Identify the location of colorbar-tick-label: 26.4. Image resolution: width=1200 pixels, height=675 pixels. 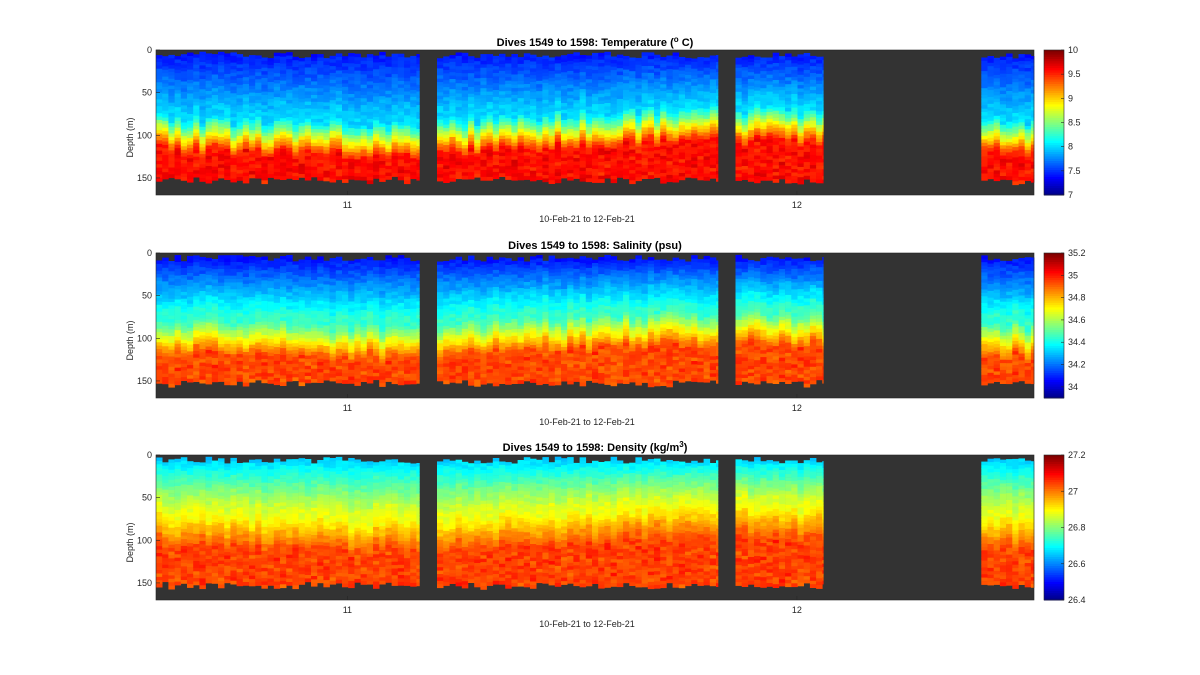
(1077, 600).